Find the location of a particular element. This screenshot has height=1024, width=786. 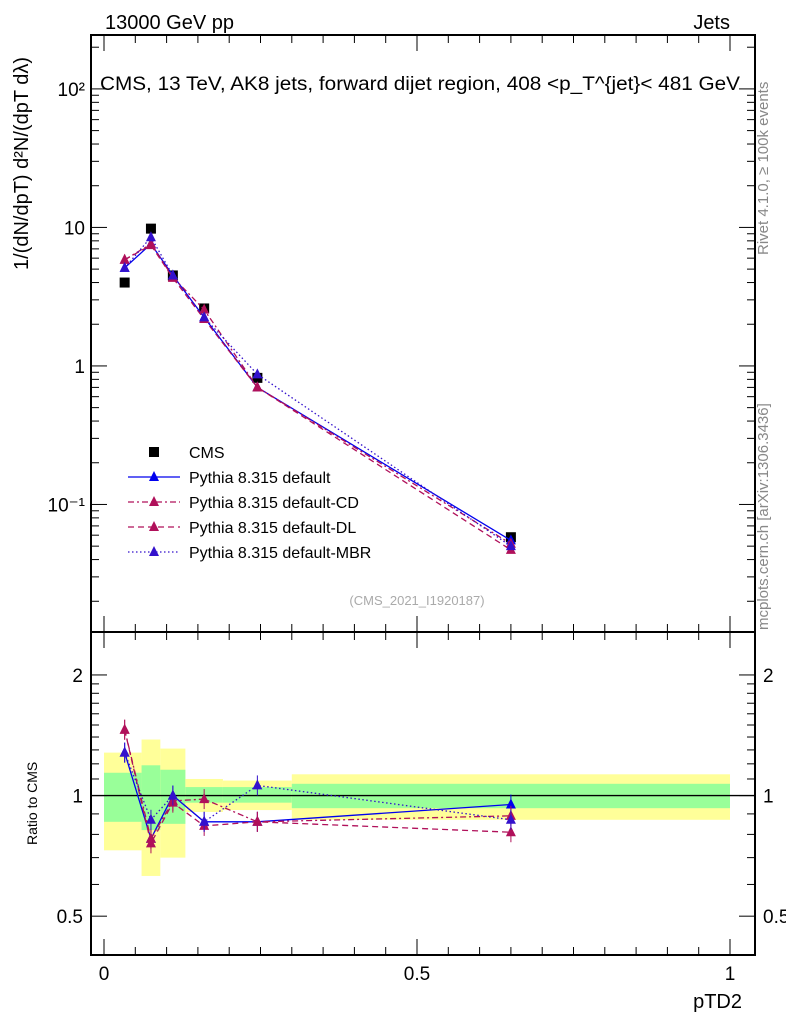

ratio-y-tick-label: 0.5 is located at coordinates (70, 917).